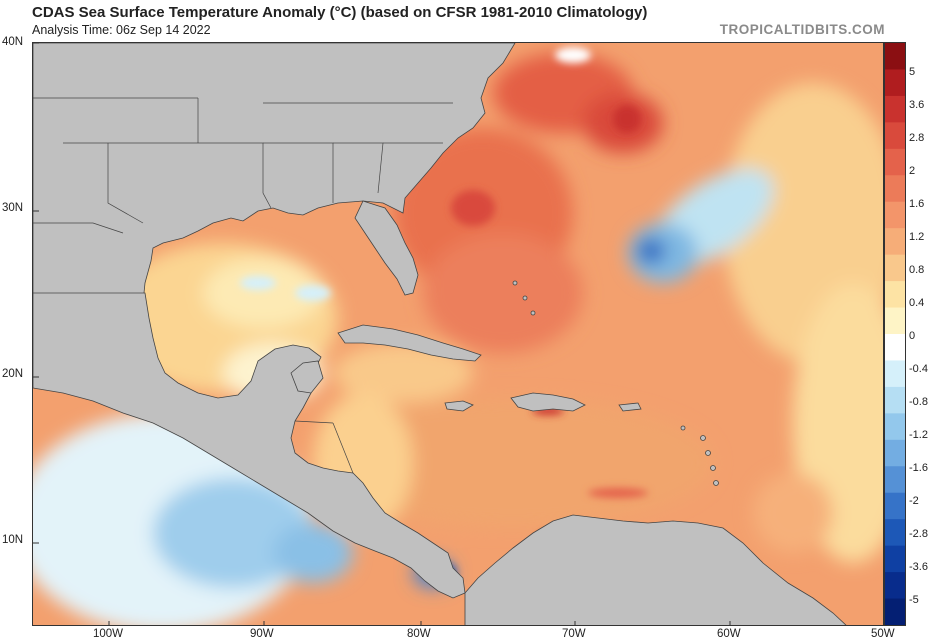  Describe the element at coordinates (386, 248) in the screenshot. I see `land-florida` at that location.